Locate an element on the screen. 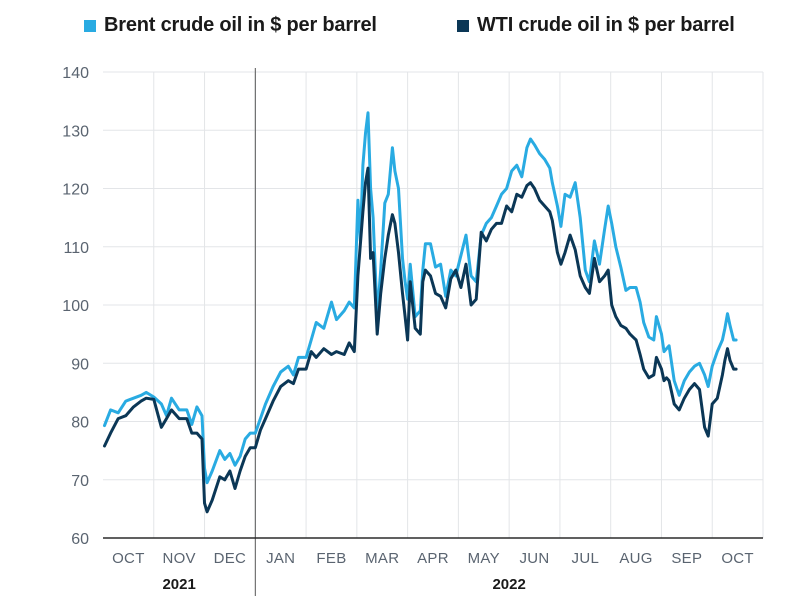 The width and height of the screenshot is (800, 600). y-tick-label: 100 is located at coordinates (75, 306).